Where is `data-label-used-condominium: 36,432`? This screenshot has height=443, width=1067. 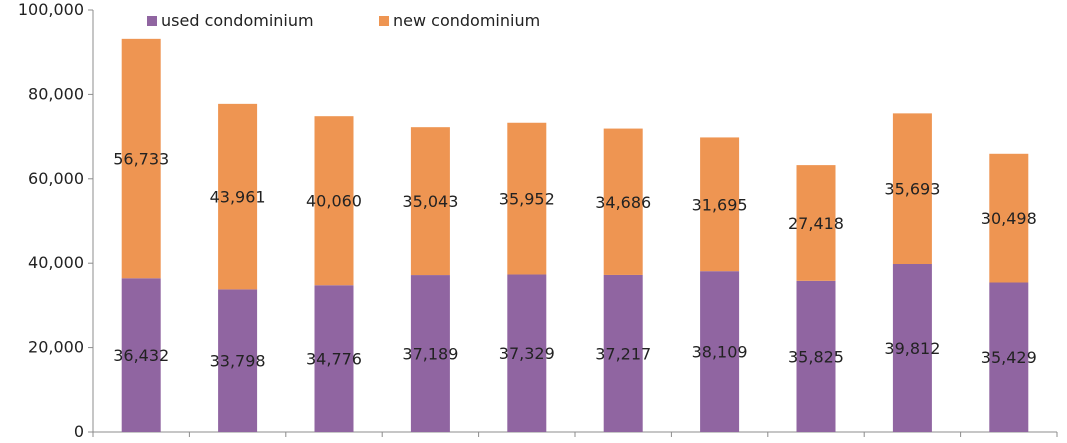
data-label-used-condominium: 36,432 is located at coordinates (141, 355).